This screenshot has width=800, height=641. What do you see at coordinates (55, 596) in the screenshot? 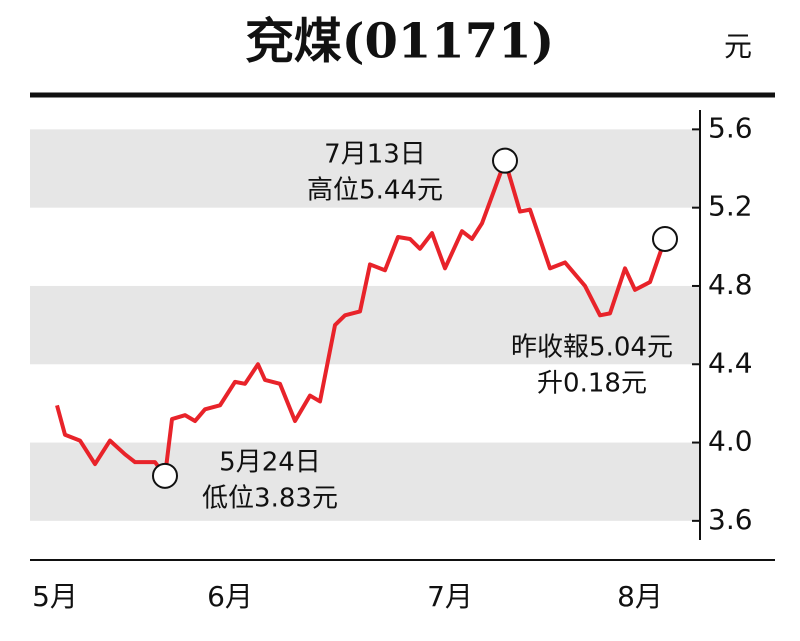
I see `x-tick-label: 5月` at bounding box center [55, 596].